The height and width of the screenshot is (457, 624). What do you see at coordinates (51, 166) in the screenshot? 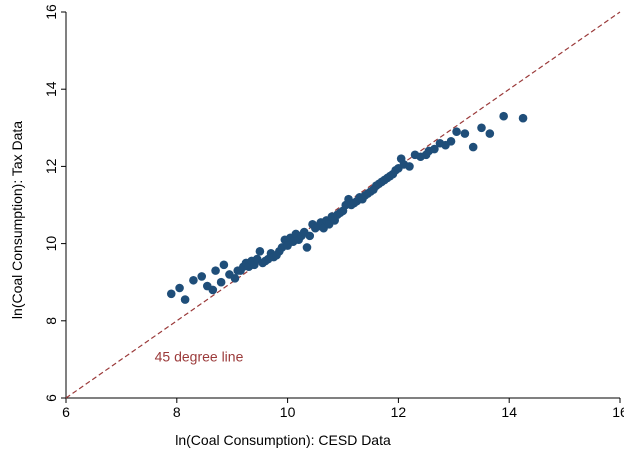
I see `y-tick-label: 12` at bounding box center [51, 166].